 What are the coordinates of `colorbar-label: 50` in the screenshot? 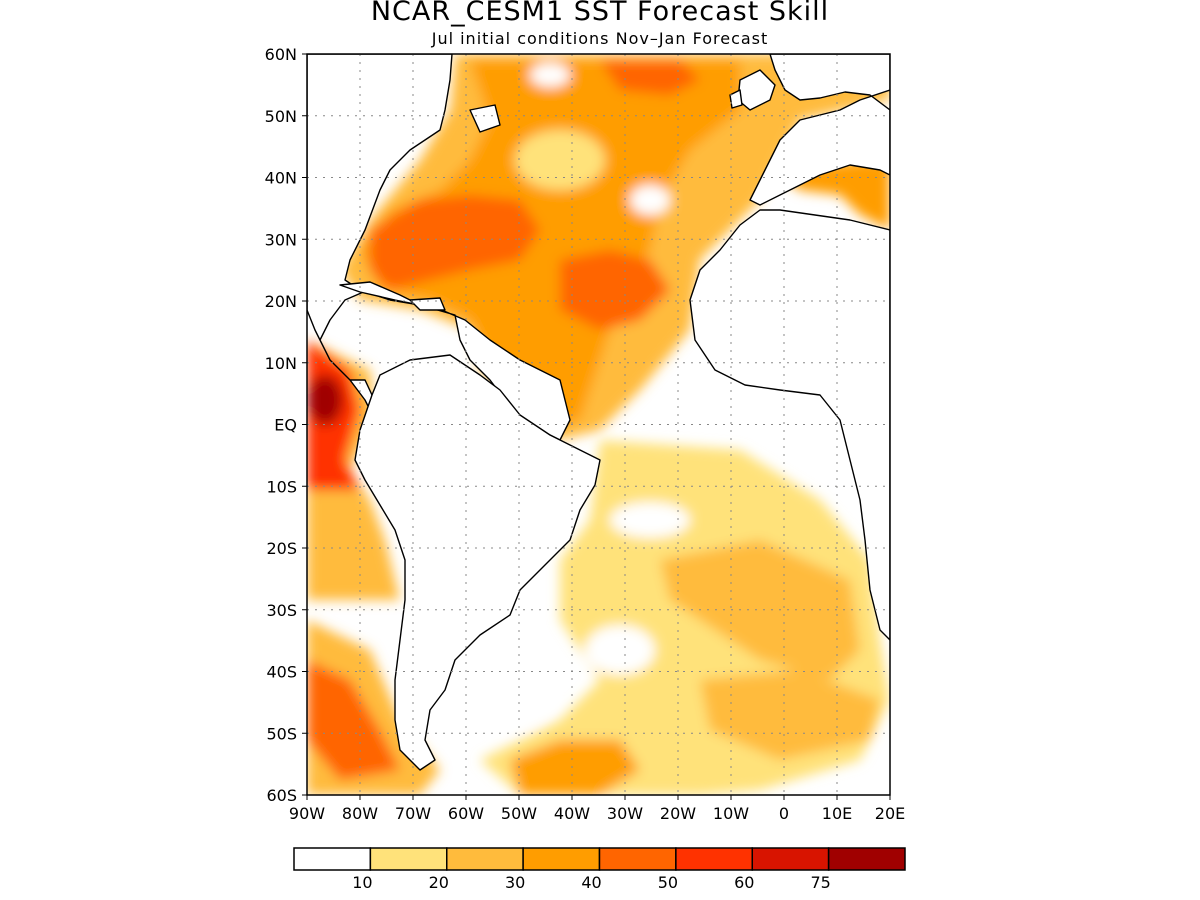 It's located at (668, 882).